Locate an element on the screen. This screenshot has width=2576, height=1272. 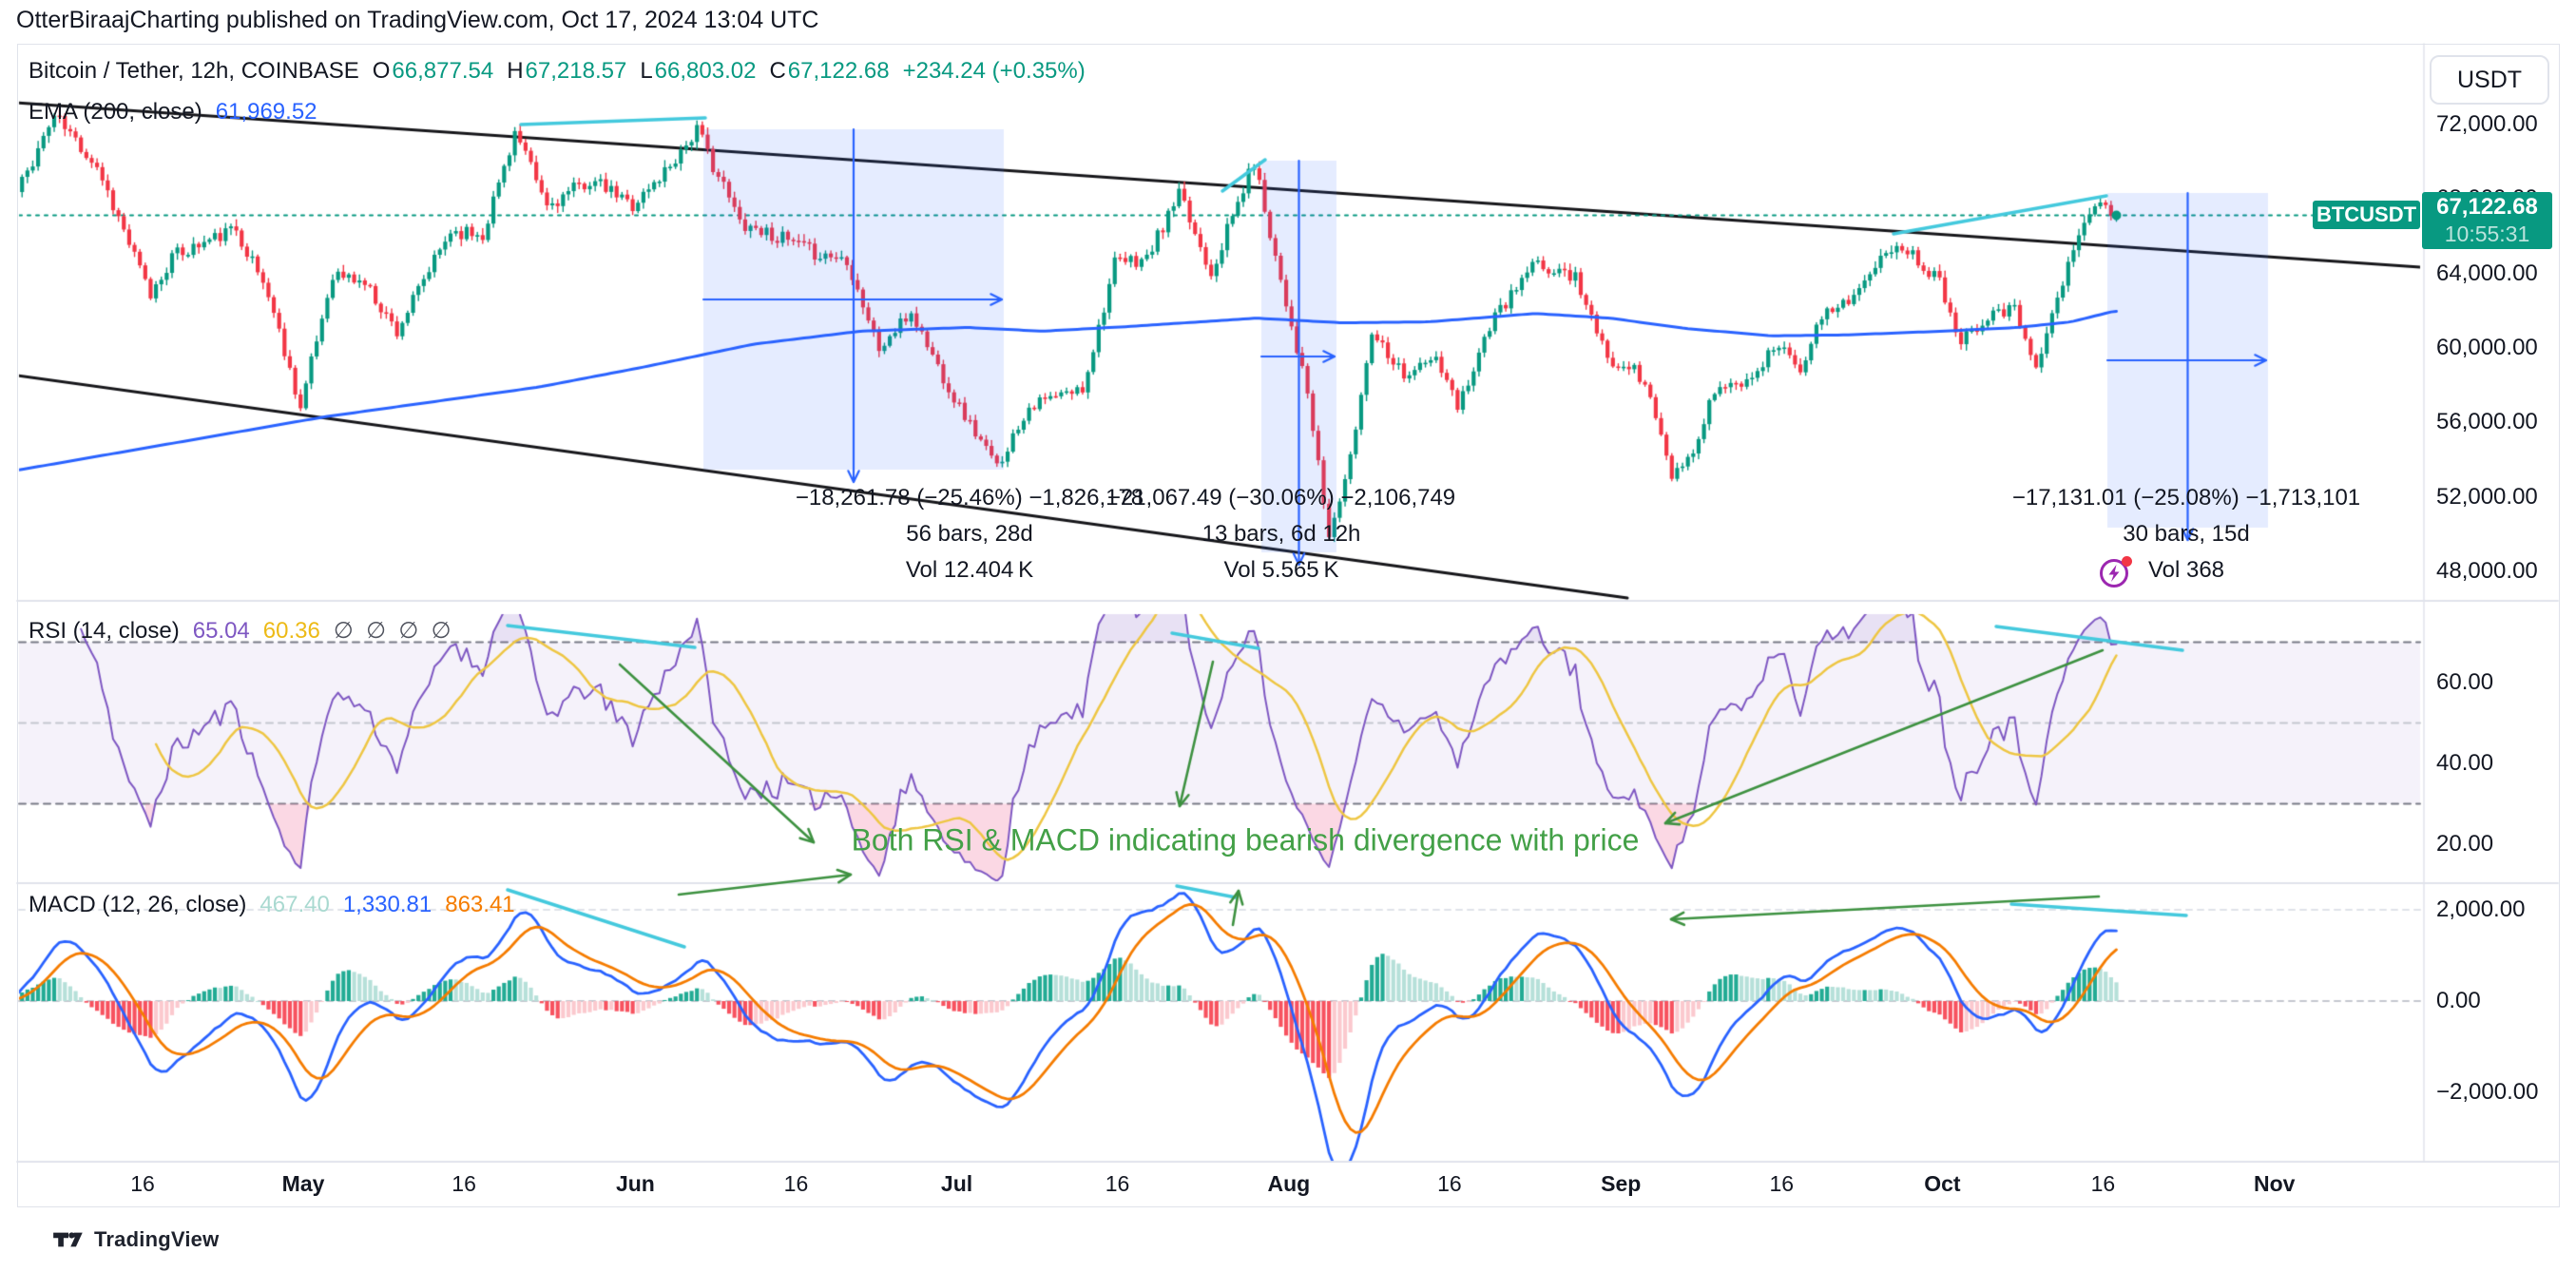
macd-label: MACD (12, 26, close) is located at coordinates (138, 904).